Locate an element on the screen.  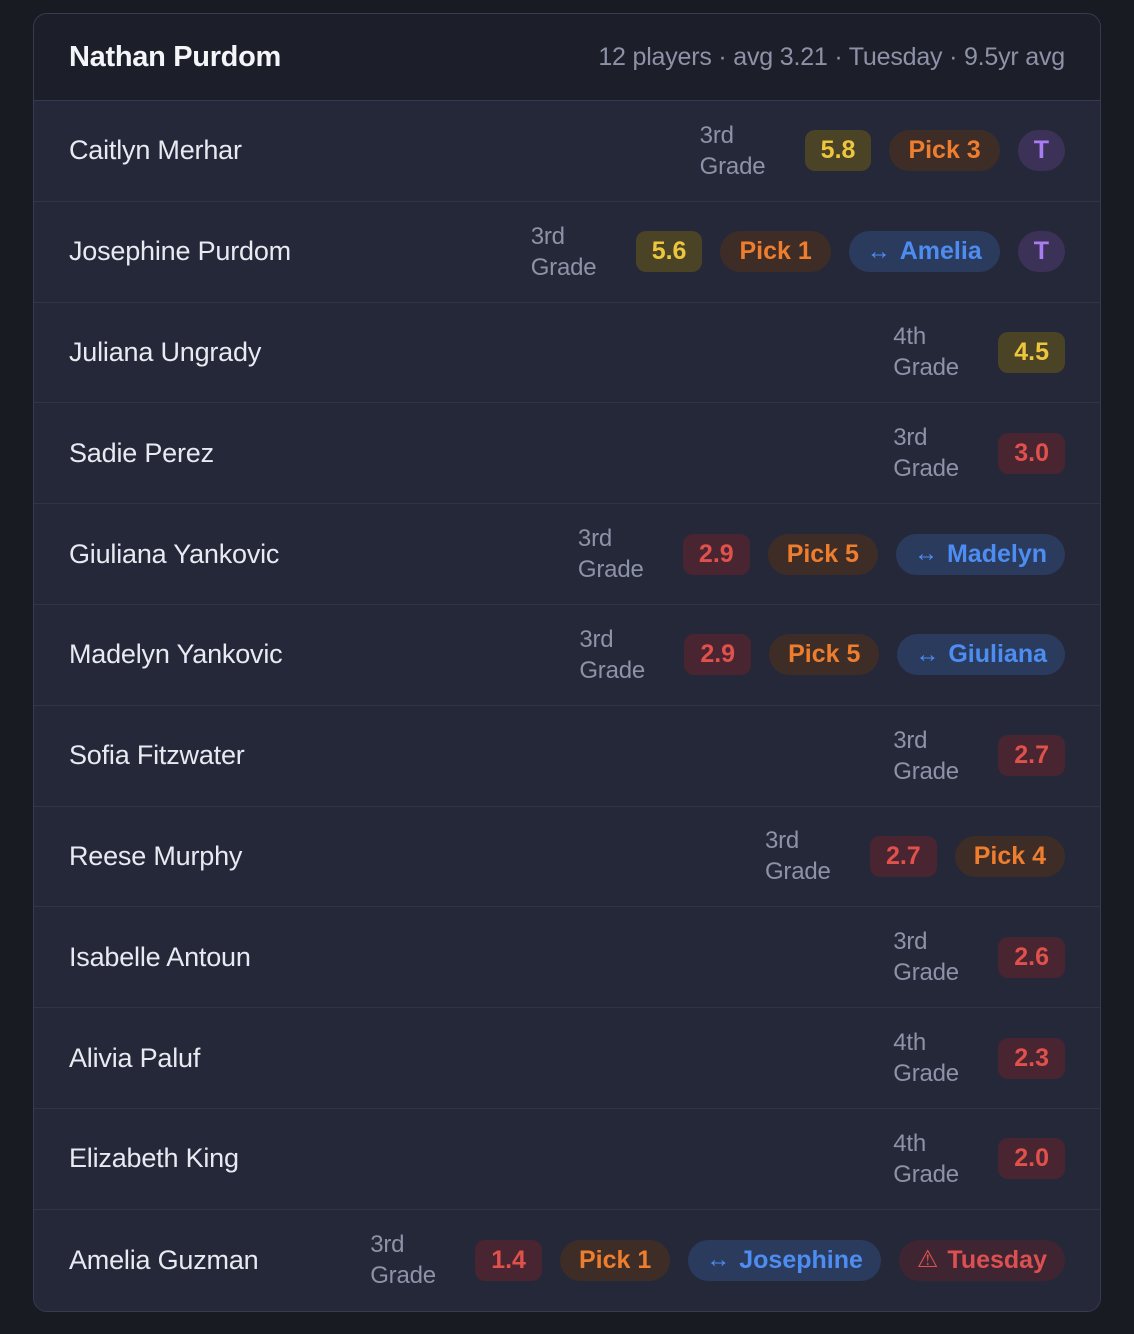
badge-cluster: 3rd Grade 5.6 Pick 1 ↔ Amelia T is located at coordinates (798, 252).